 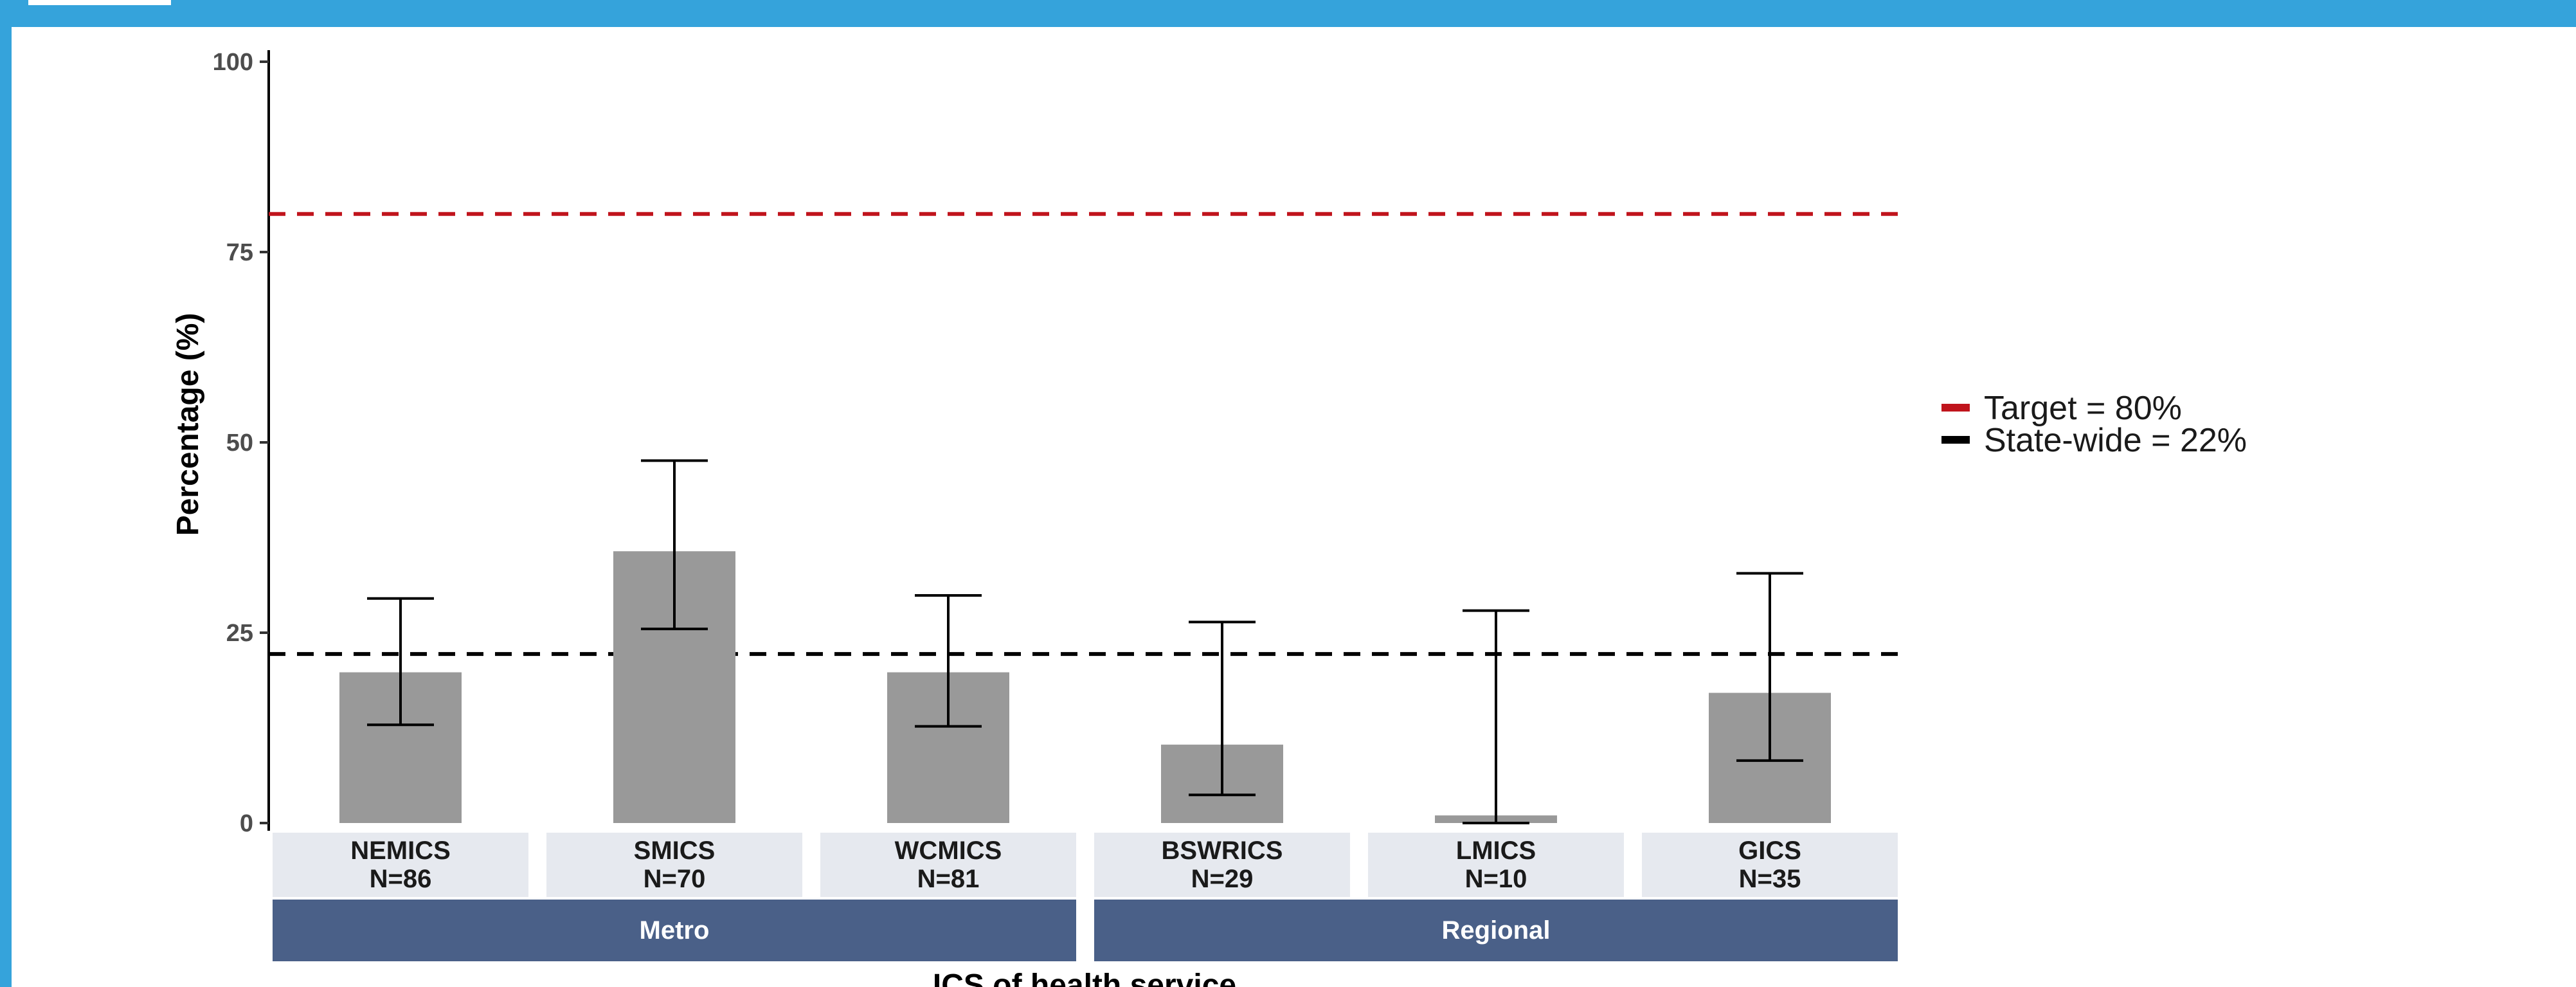 I want to click on category-n-label: N=70, so click(x=675, y=879).